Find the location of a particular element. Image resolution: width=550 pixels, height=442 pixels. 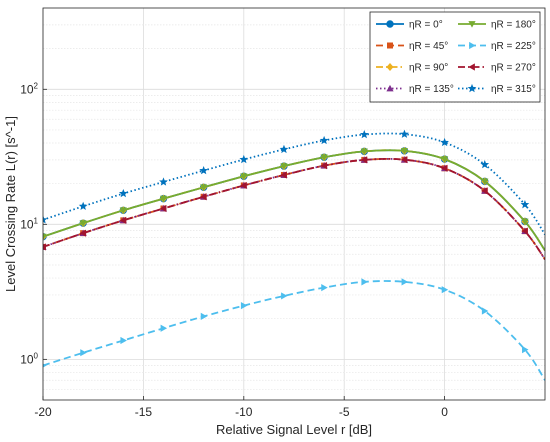

legend-label-3: ηR = 135° is located at coordinates (431, 89).